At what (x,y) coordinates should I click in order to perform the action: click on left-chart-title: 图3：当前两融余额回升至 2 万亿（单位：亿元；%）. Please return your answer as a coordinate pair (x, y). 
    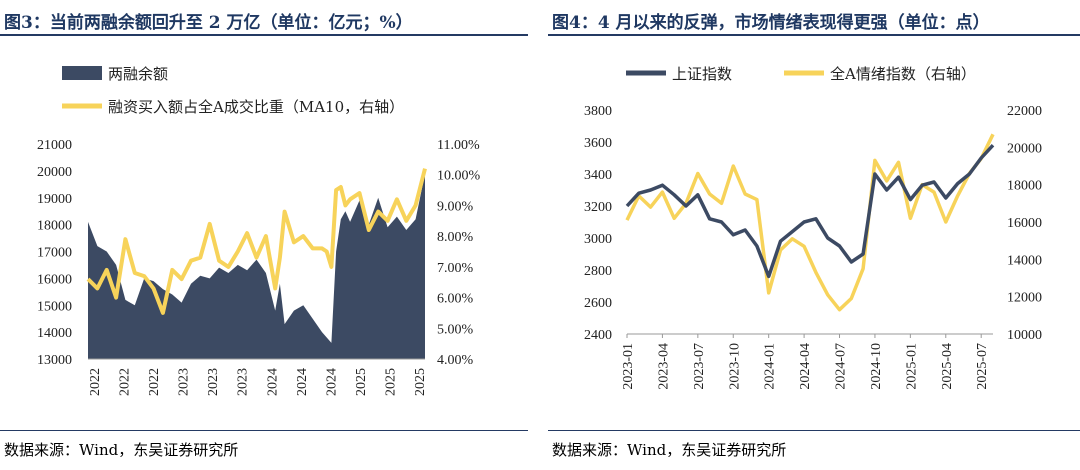
    Looking at the image, I should click on (208, 23).